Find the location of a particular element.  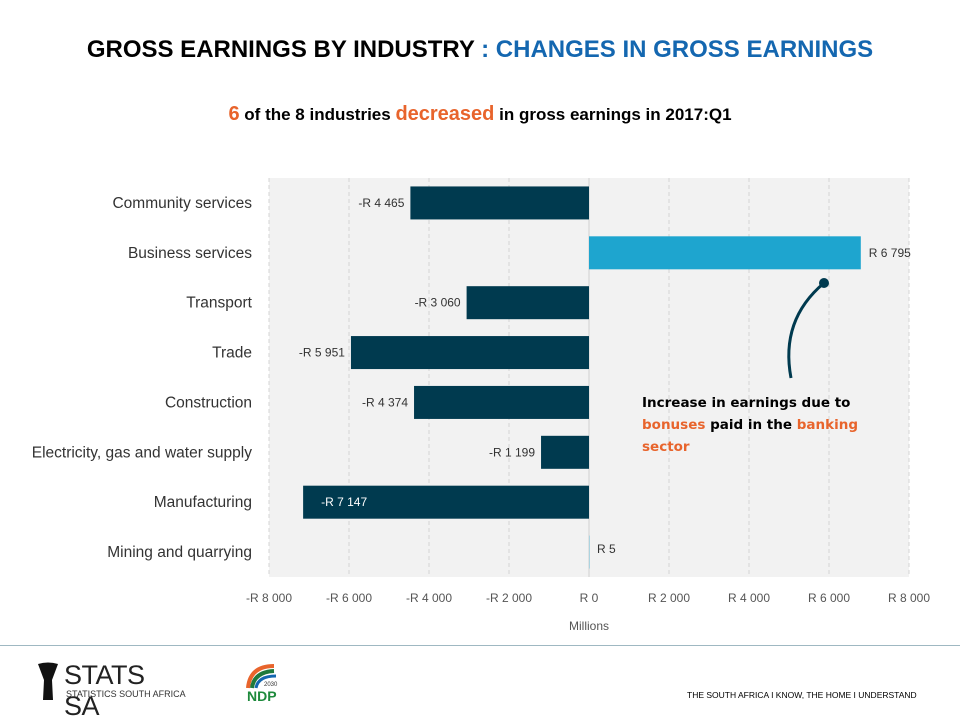

category-label: Trade is located at coordinates (232, 353).